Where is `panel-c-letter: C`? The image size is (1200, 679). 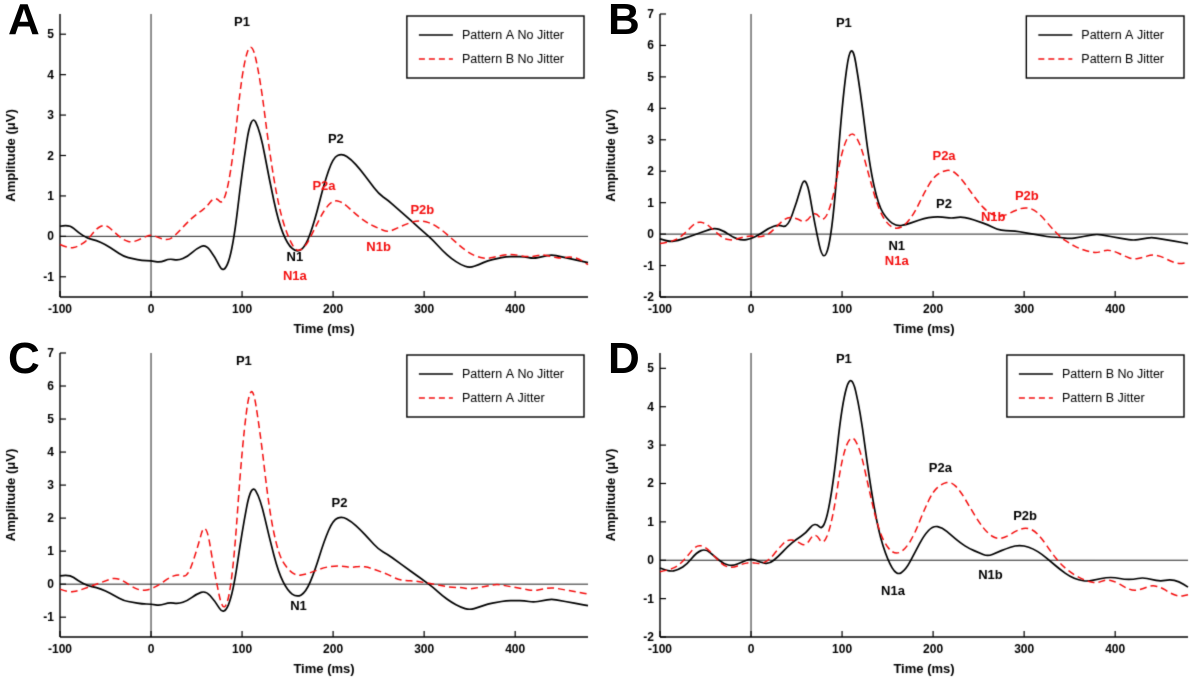
panel-c-letter: C is located at coordinates (24, 361).